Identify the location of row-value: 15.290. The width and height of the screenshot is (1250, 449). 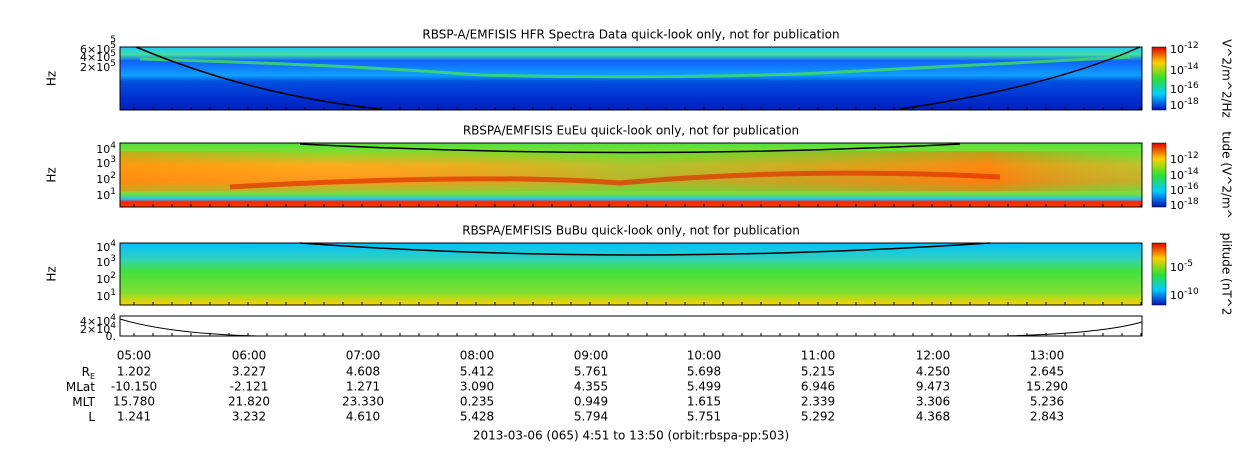
(1047, 387).